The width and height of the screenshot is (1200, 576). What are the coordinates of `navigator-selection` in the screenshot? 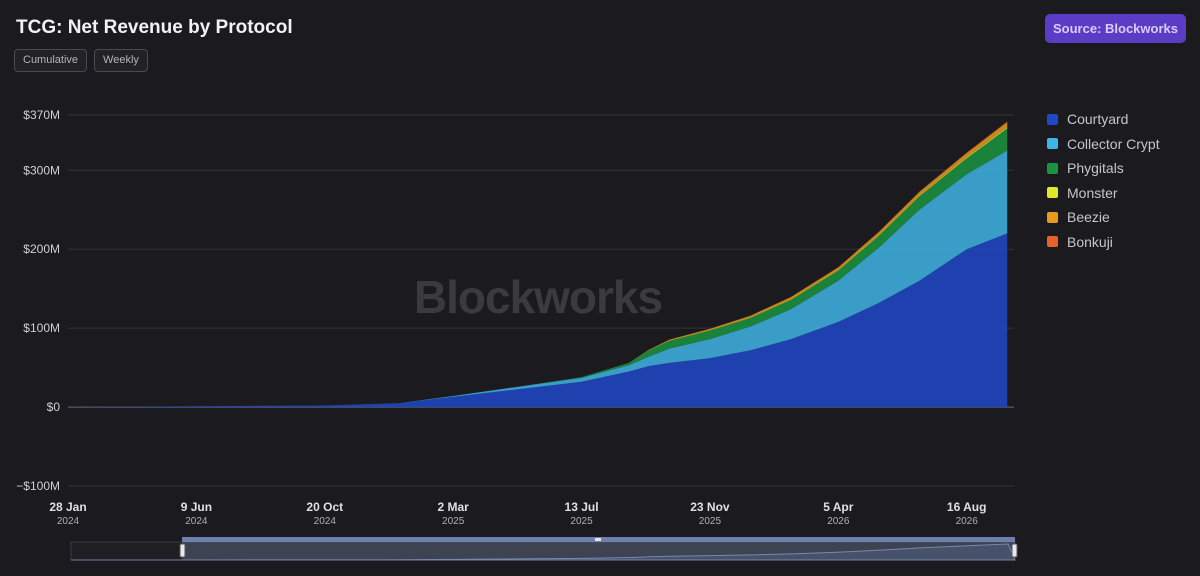 It's located at (598, 548).